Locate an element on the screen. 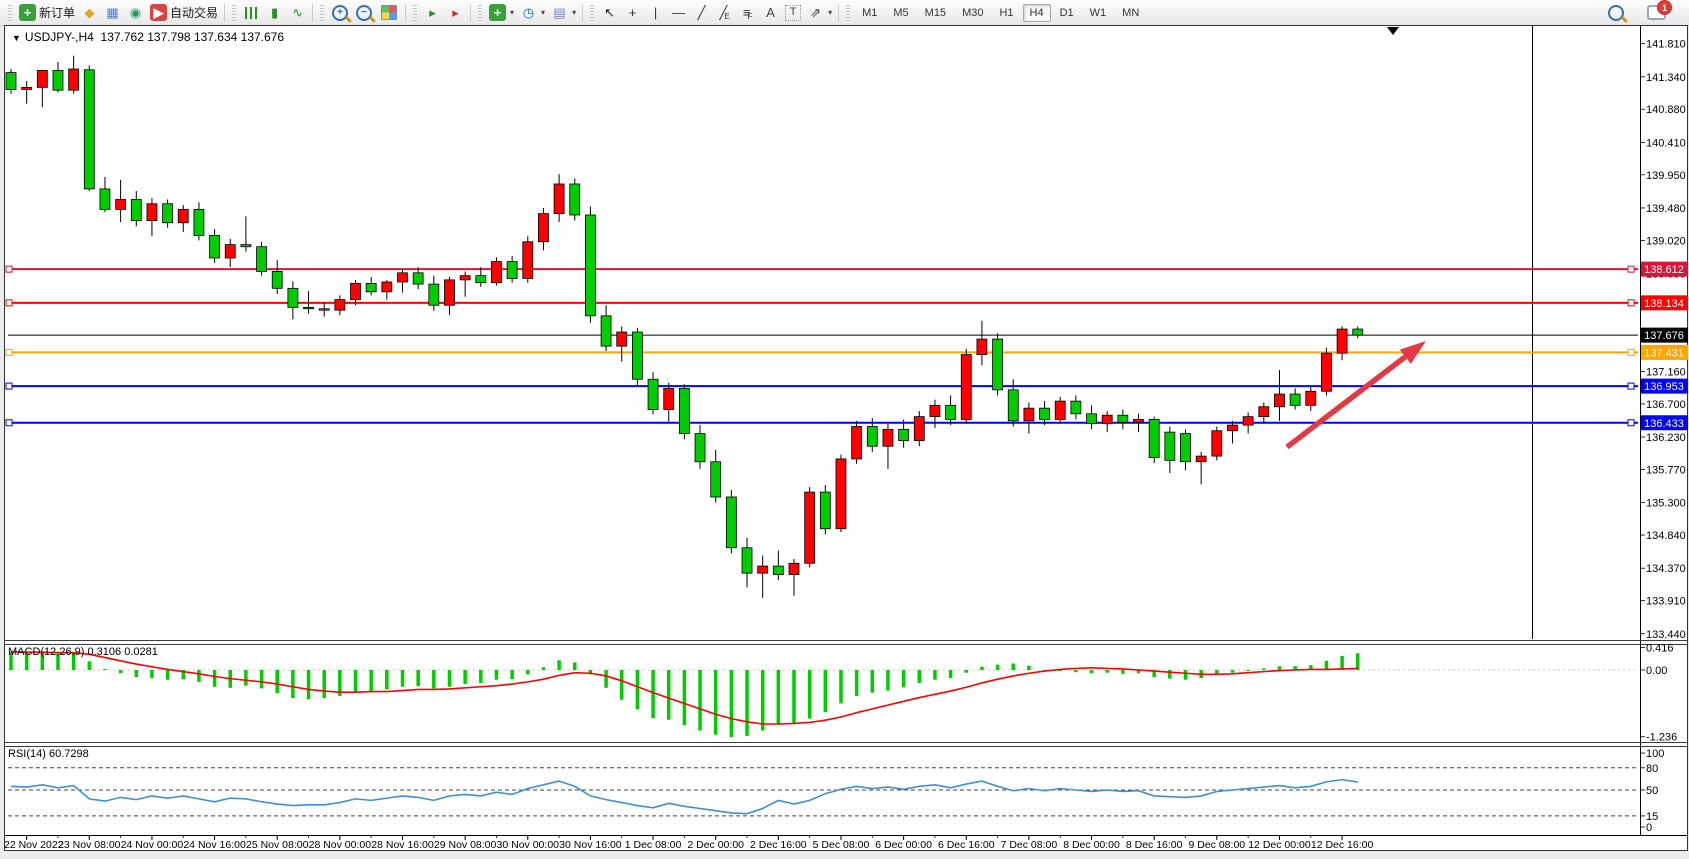  timeframe-button-m15: M15 is located at coordinates (935, 12).